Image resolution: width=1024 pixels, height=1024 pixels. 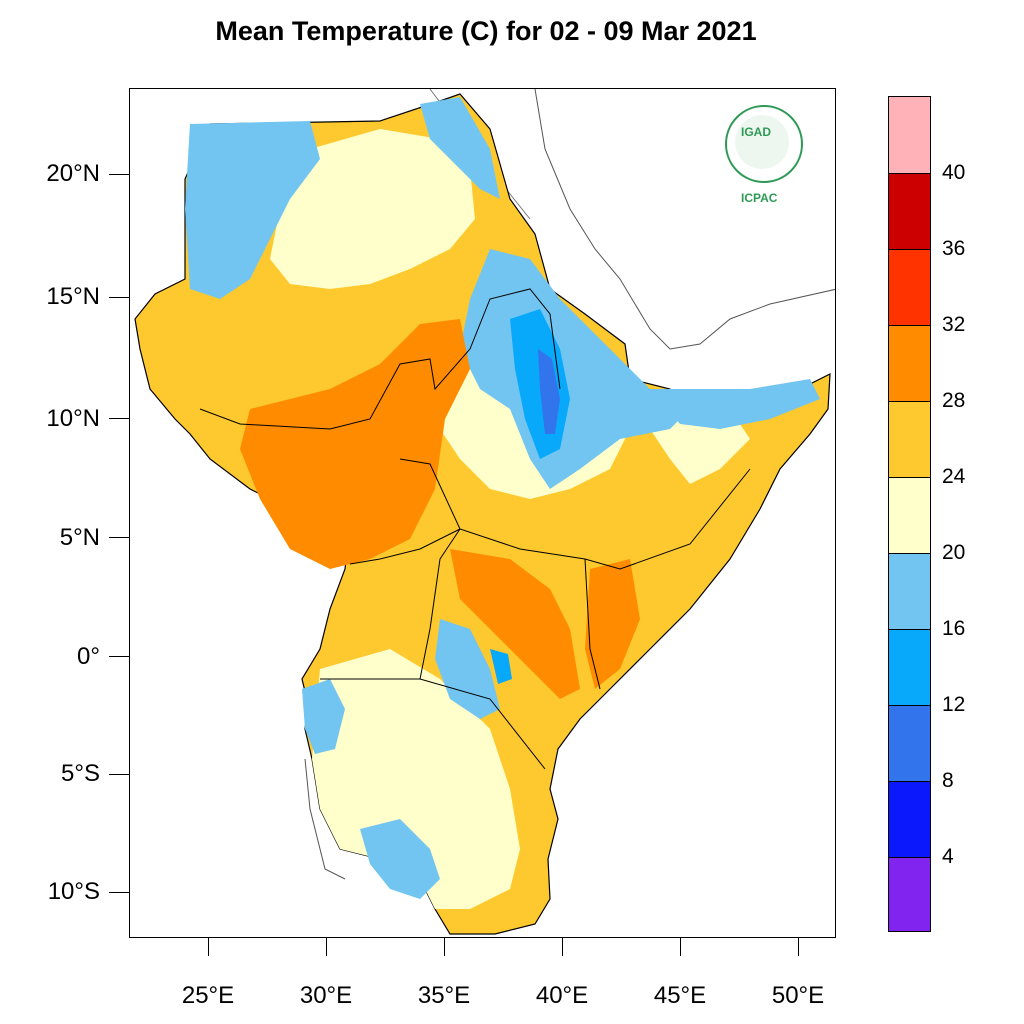 What do you see at coordinates (467, 669) in the screenshot?
I see `region-cool-kenya` at bounding box center [467, 669].